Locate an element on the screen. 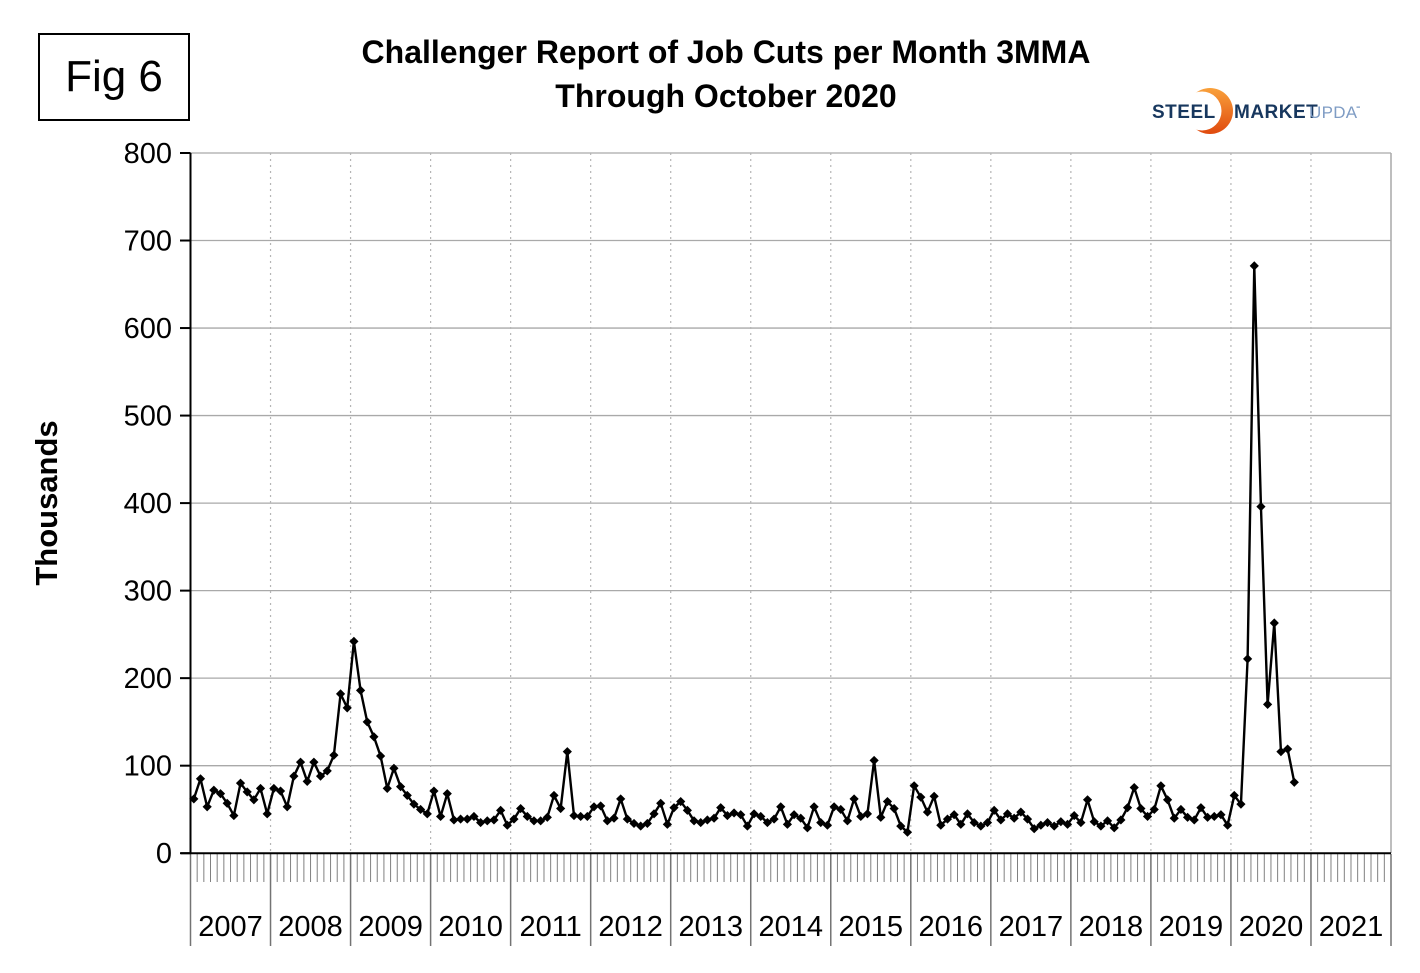 This screenshot has height=973, width=1420. figure-label-box: Fig 6 is located at coordinates (114, 77).